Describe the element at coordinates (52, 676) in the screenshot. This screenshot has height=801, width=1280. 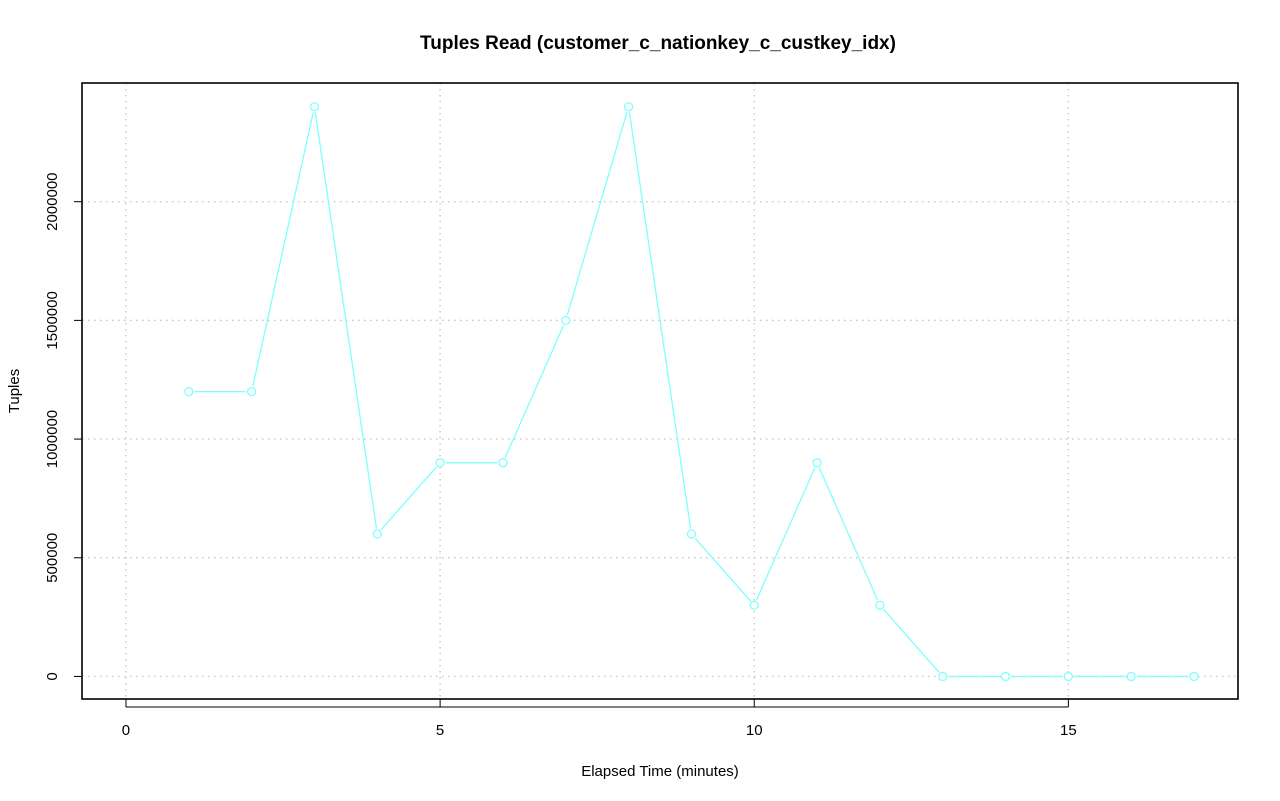
I see `y-tick-label: 0` at that location.